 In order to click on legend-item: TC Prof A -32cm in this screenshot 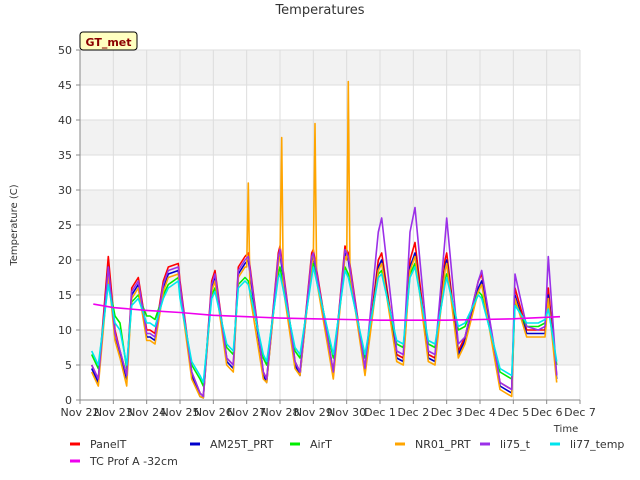, I will do `click(124, 461)`.